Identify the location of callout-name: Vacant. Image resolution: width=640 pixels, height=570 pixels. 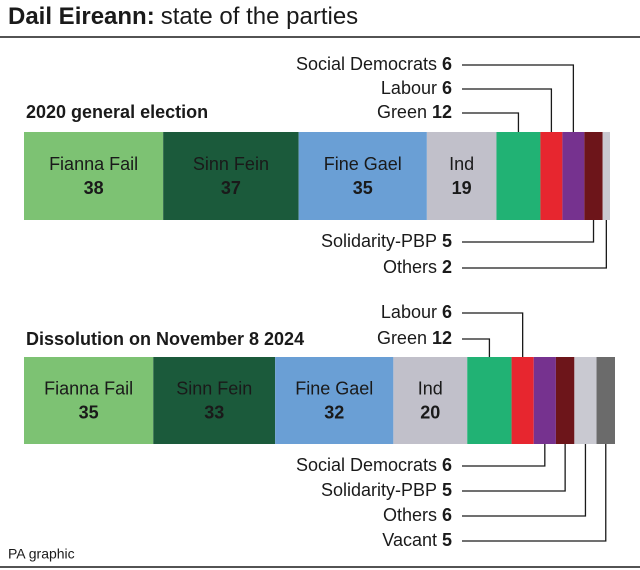
(409, 540).